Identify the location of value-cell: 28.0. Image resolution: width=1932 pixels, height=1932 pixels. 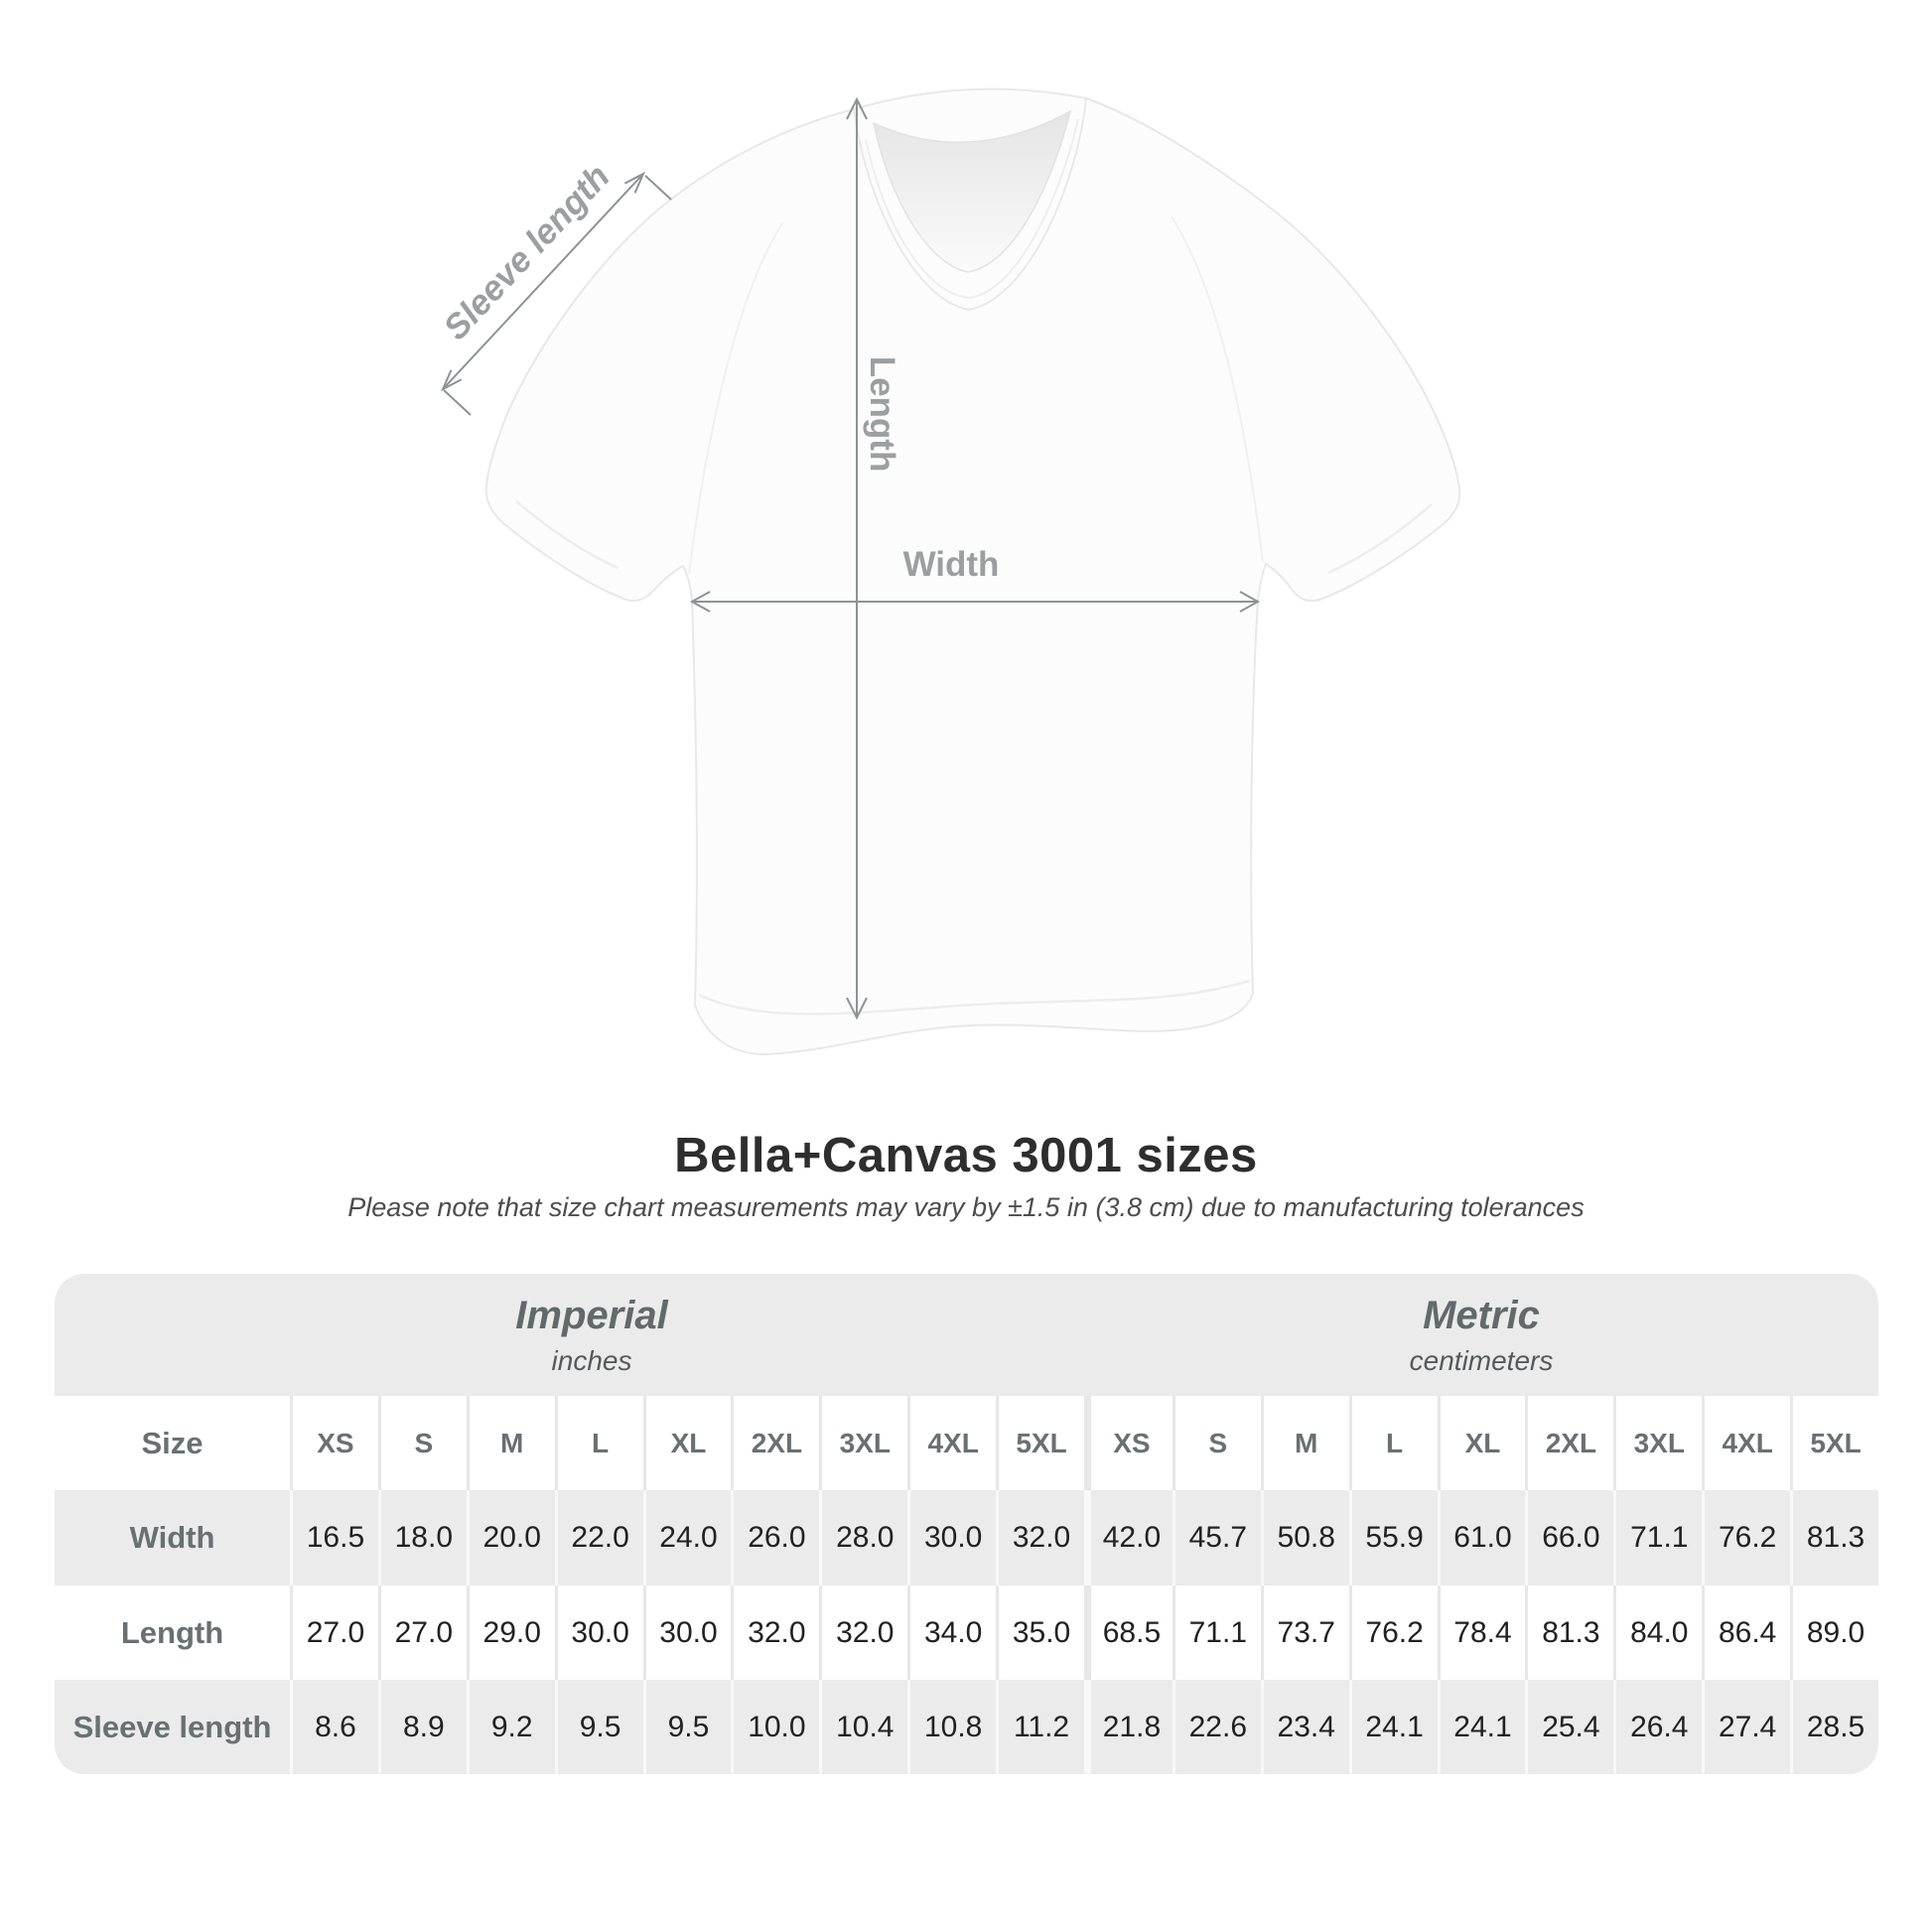
(863, 1538).